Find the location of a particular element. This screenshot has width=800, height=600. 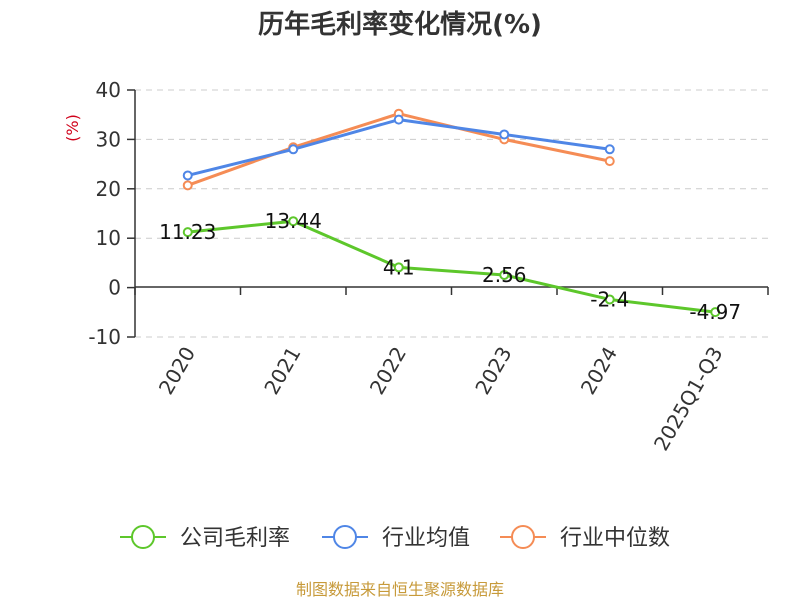

x-tick-label: 2020 is located at coordinates (177, 371).